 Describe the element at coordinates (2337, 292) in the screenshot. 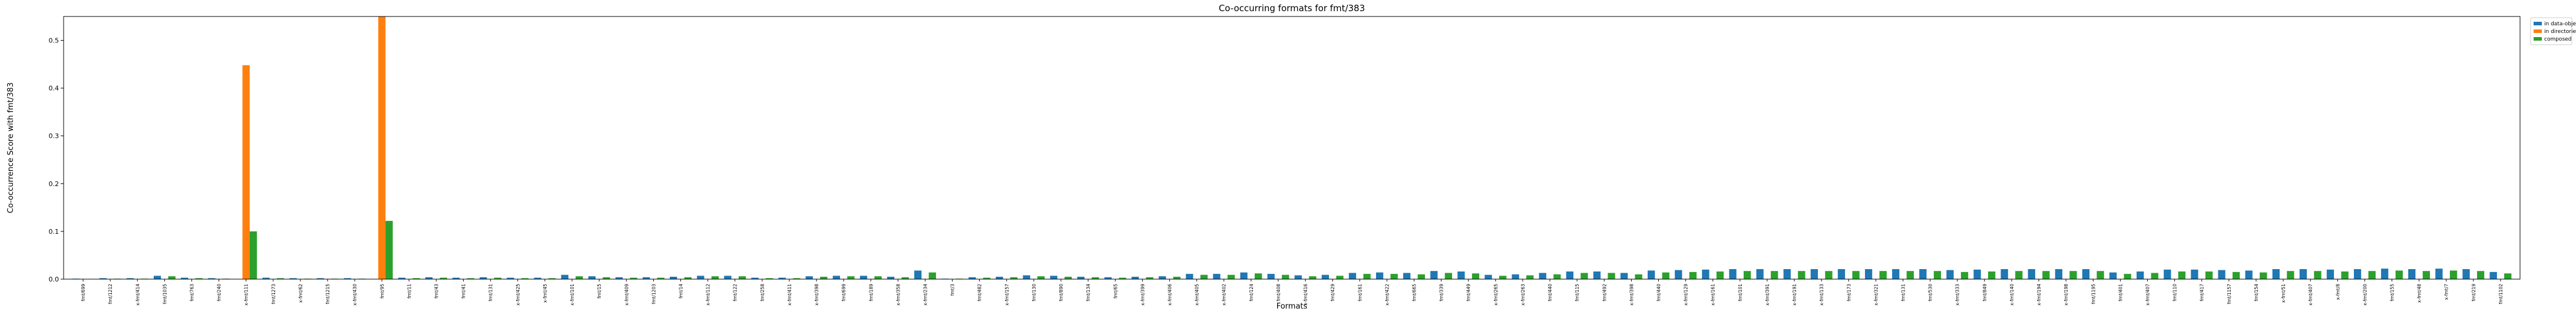

I see `x-tick-label: x-fmt/8` at that location.